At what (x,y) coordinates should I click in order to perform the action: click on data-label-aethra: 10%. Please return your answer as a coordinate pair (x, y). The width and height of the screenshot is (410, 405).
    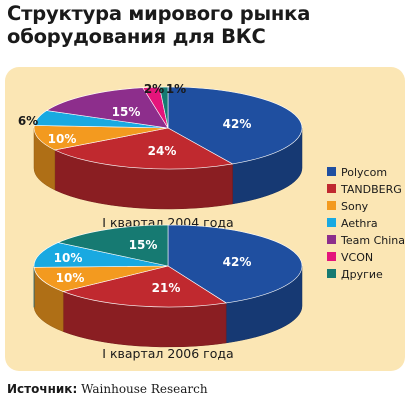
    Looking at the image, I should click on (68, 258).